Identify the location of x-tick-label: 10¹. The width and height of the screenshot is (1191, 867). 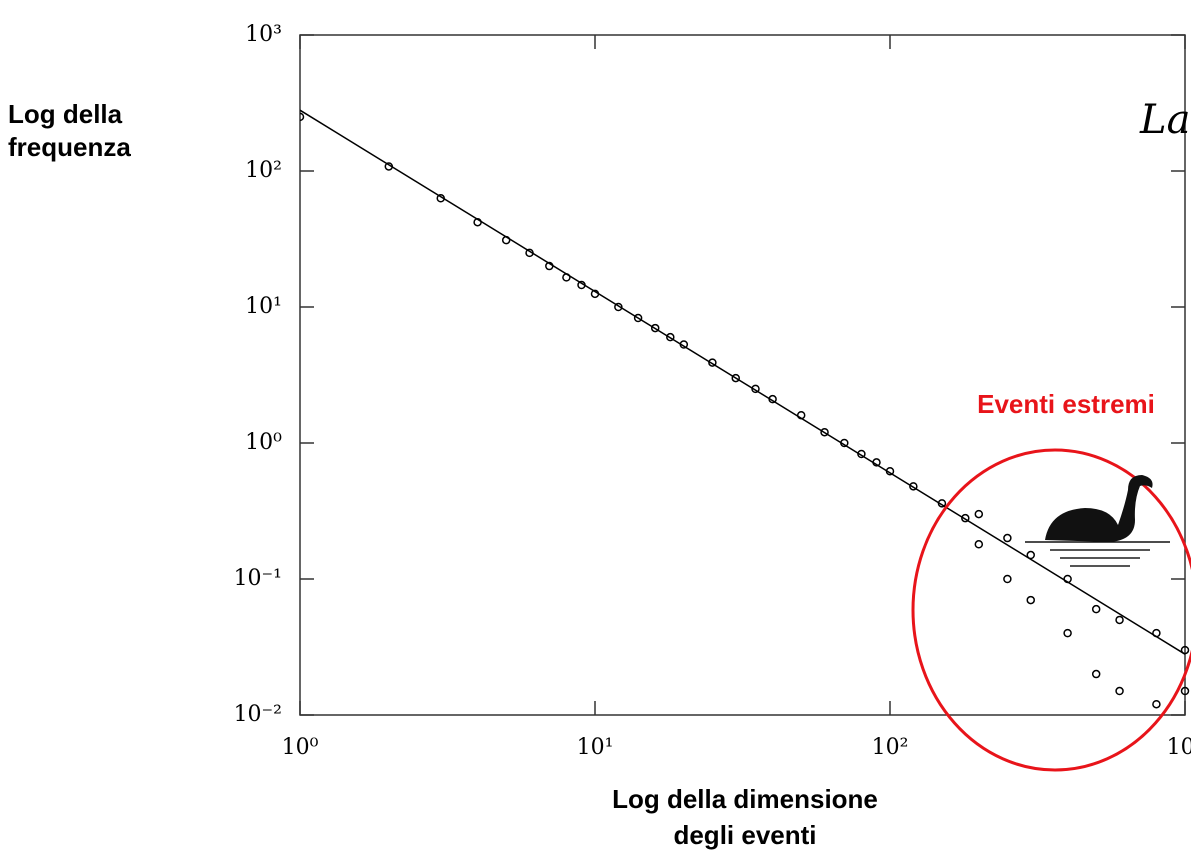
(595, 747).